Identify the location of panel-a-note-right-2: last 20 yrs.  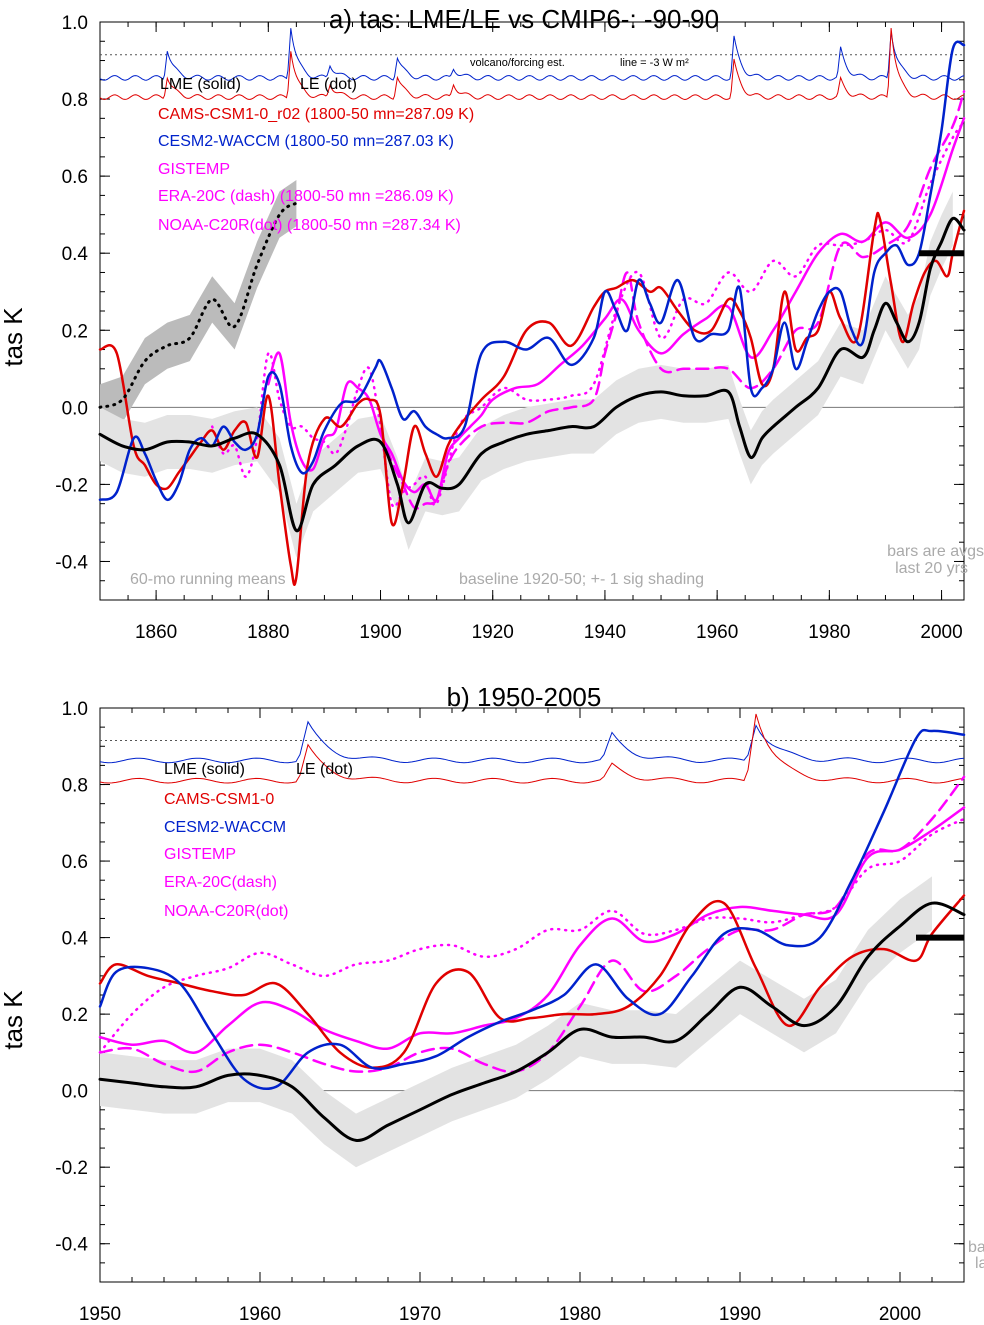
(931, 568).